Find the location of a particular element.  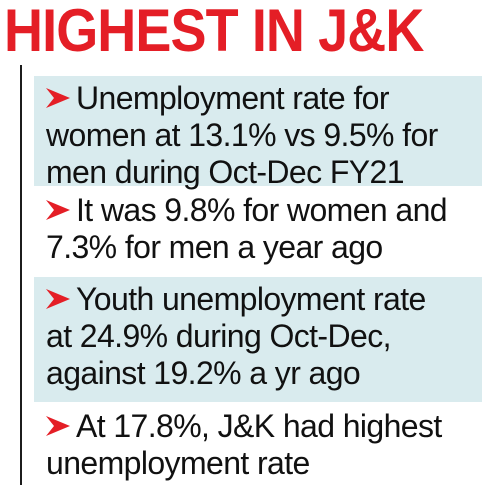

fact-line: at 24.9% during Oct-Dec, is located at coordinates (218, 336).